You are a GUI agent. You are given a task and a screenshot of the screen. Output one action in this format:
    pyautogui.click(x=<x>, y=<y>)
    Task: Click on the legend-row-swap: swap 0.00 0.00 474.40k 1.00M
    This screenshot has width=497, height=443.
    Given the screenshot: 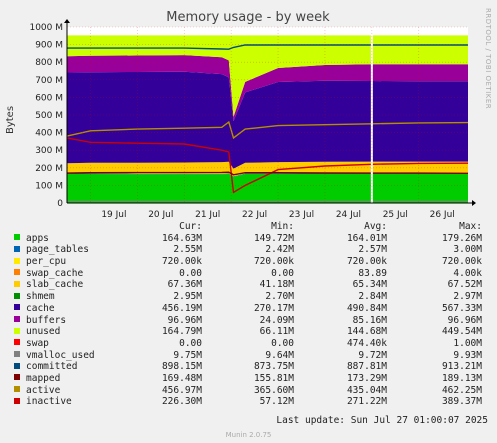 What is the action you would take?
    pyautogui.click(x=252, y=344)
    